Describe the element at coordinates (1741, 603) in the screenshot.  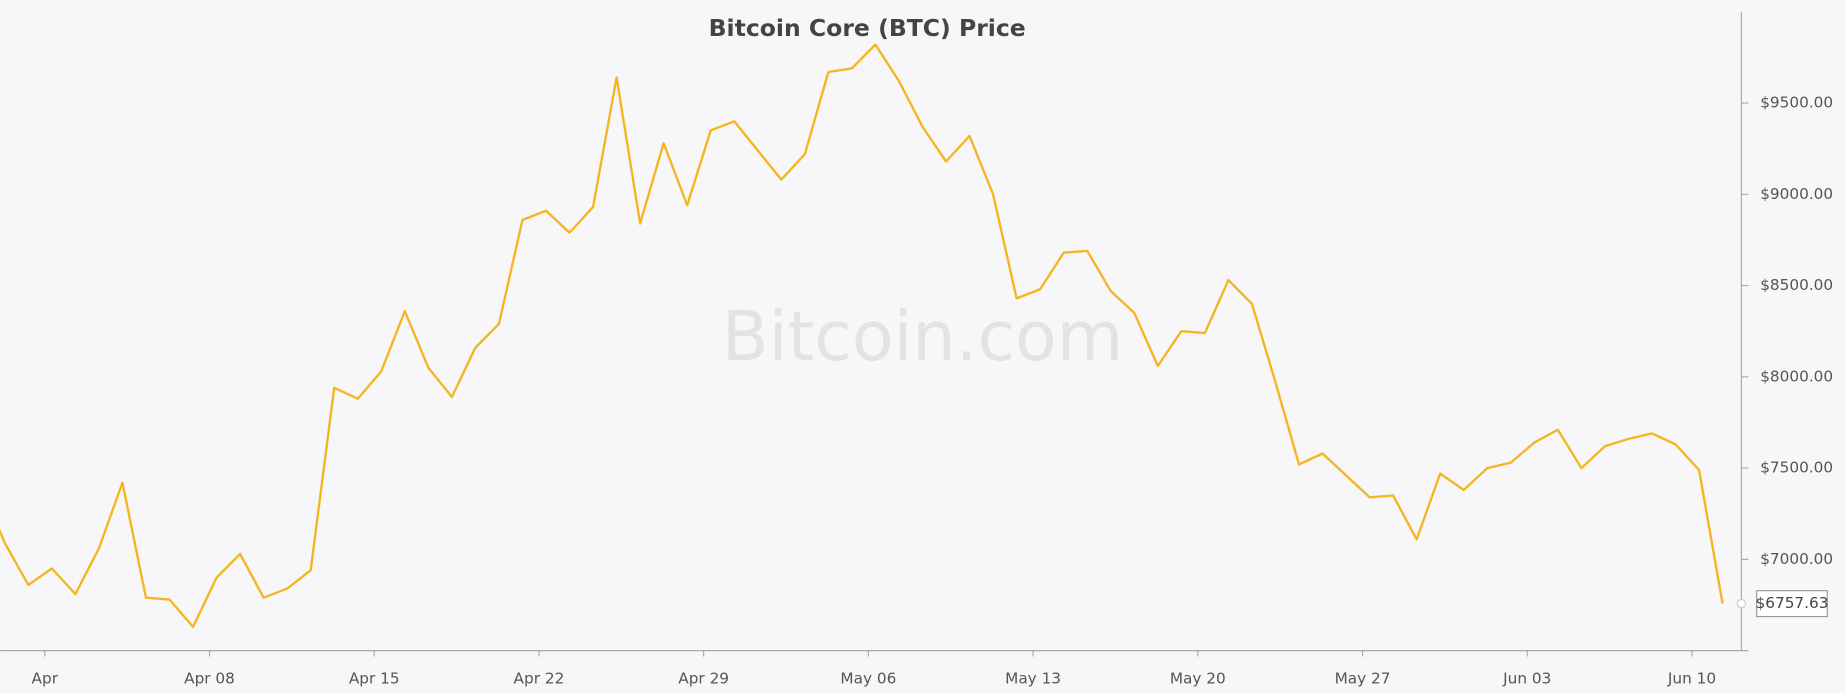
I see `last-price-marker` at that location.